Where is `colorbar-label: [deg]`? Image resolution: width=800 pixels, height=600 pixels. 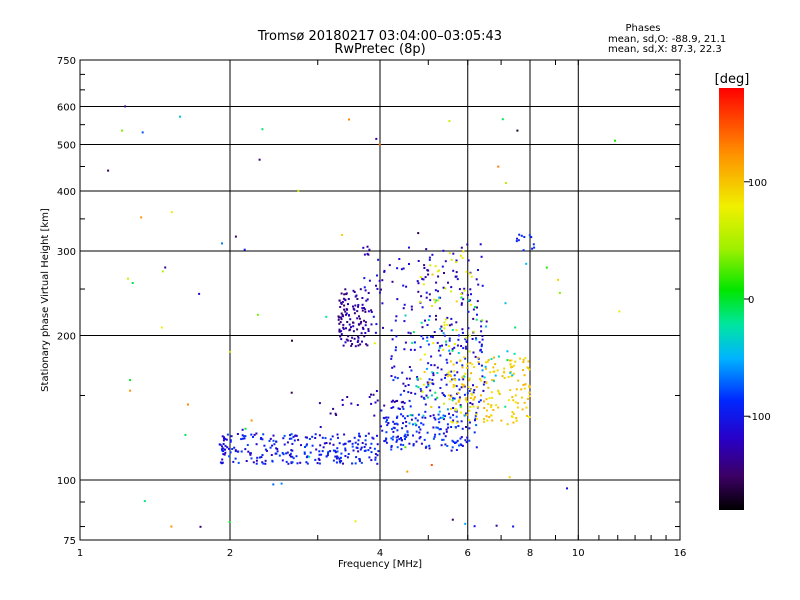 colorbar-label: [deg] is located at coordinates (732, 79).